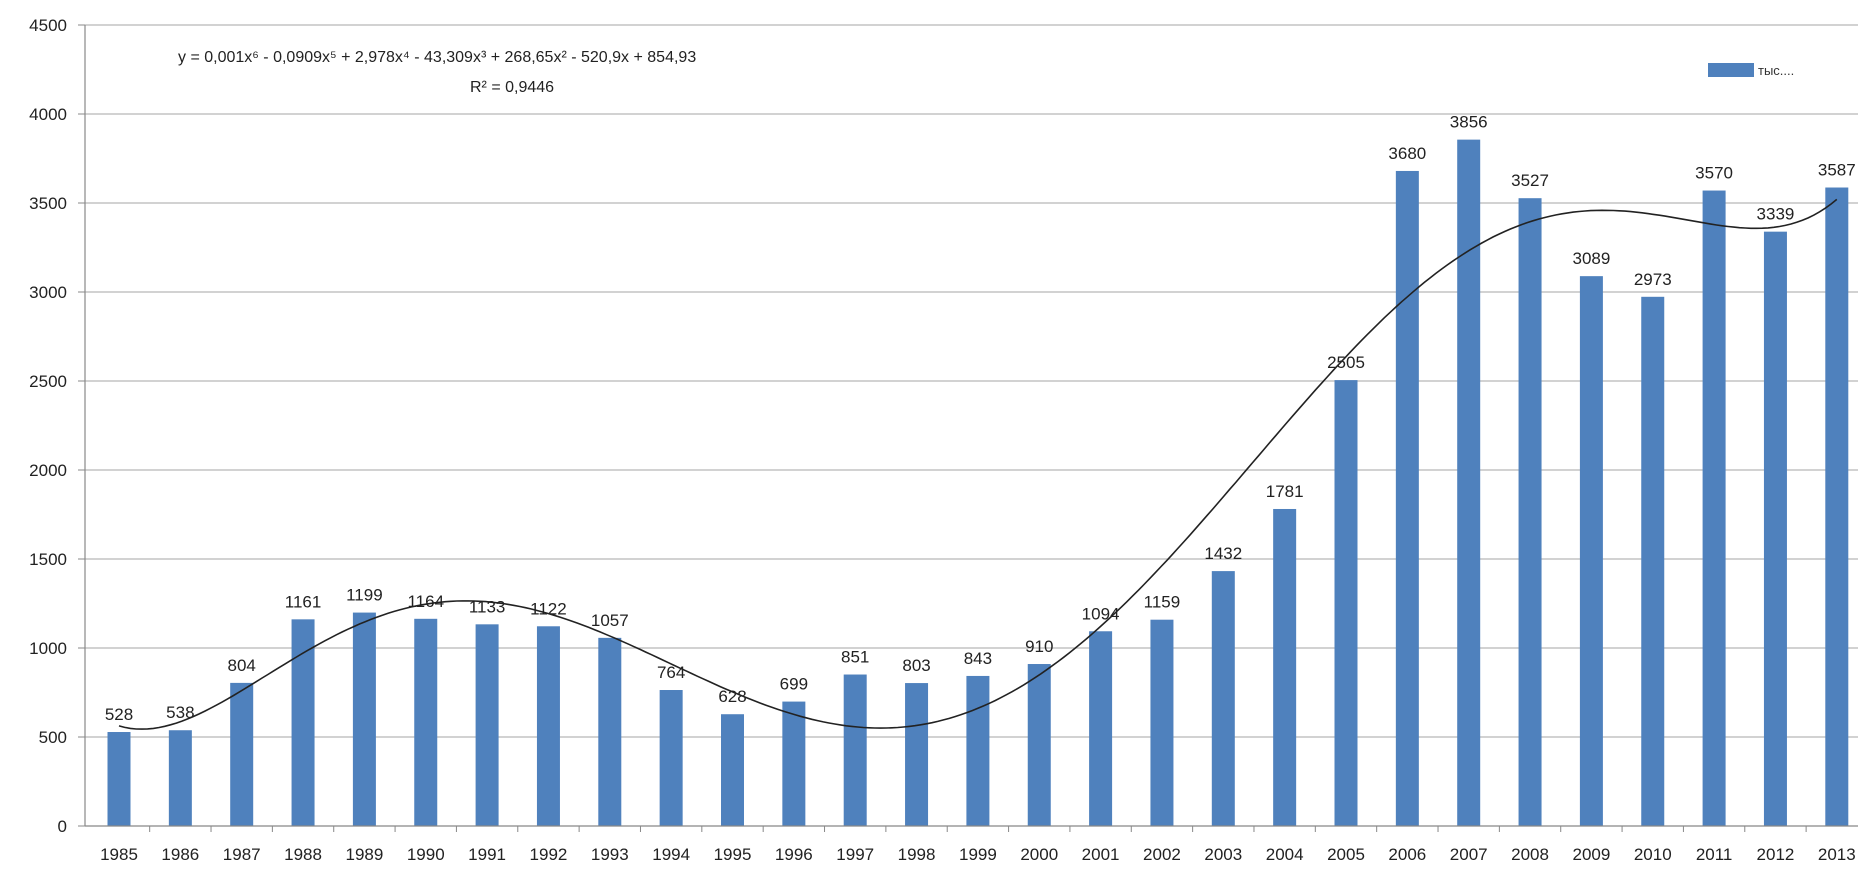 This screenshot has height=869, width=1858. Describe the element at coordinates (549, 854) in the screenshot. I see `x-tick-label: 1992` at that location.